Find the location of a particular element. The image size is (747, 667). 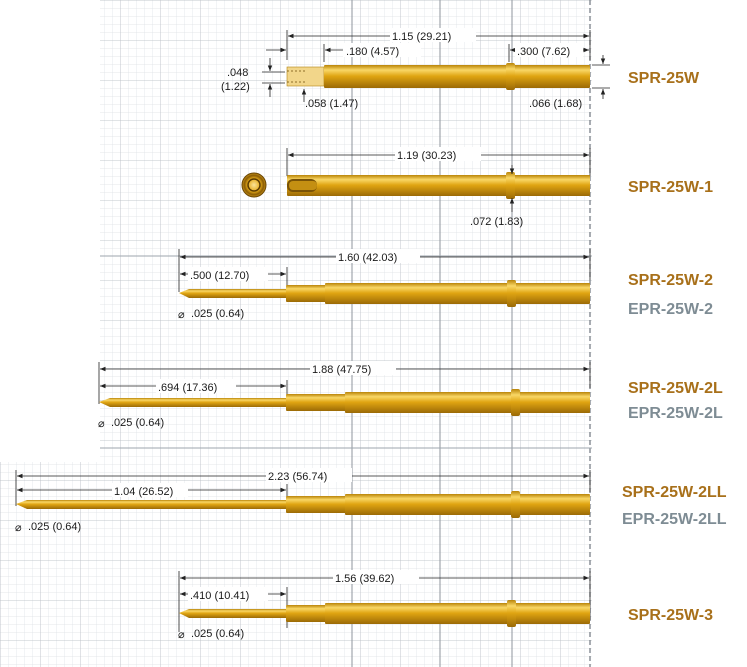

tip-length-label: .300 (7.62) is located at coordinates (543, 52).